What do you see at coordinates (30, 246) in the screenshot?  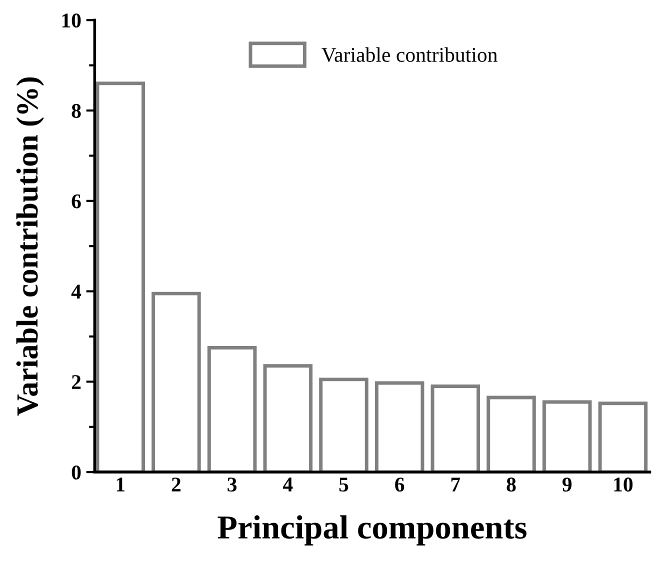 I see `y-axis-title: Variable contribution (%)` at bounding box center [30, 246].